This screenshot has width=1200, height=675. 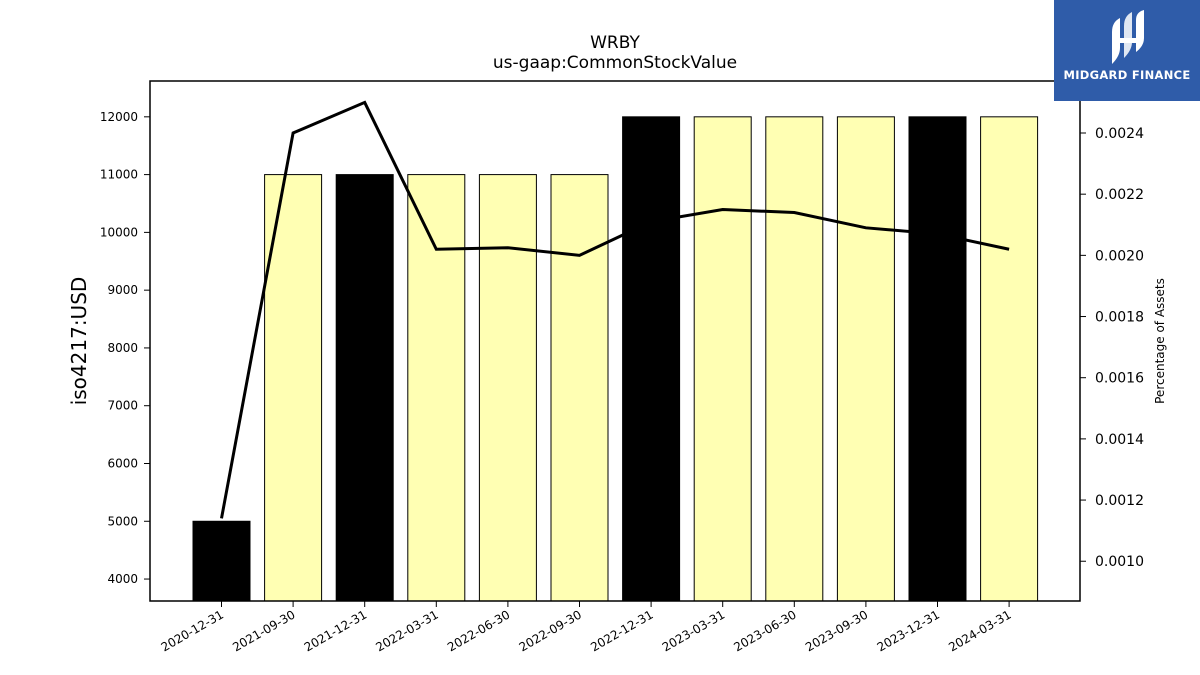 I want to click on y-tick-label: 9000, so click(x=122, y=290).